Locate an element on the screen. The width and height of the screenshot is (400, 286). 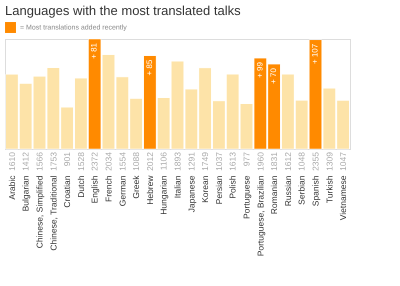
x-tick-label: Turkish is located at coordinates (329, 189).